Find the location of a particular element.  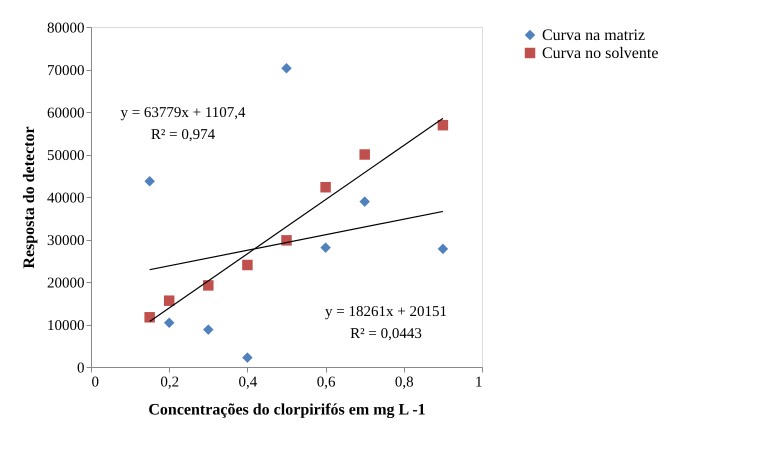

x-tick-label: 1 is located at coordinates (478, 382).